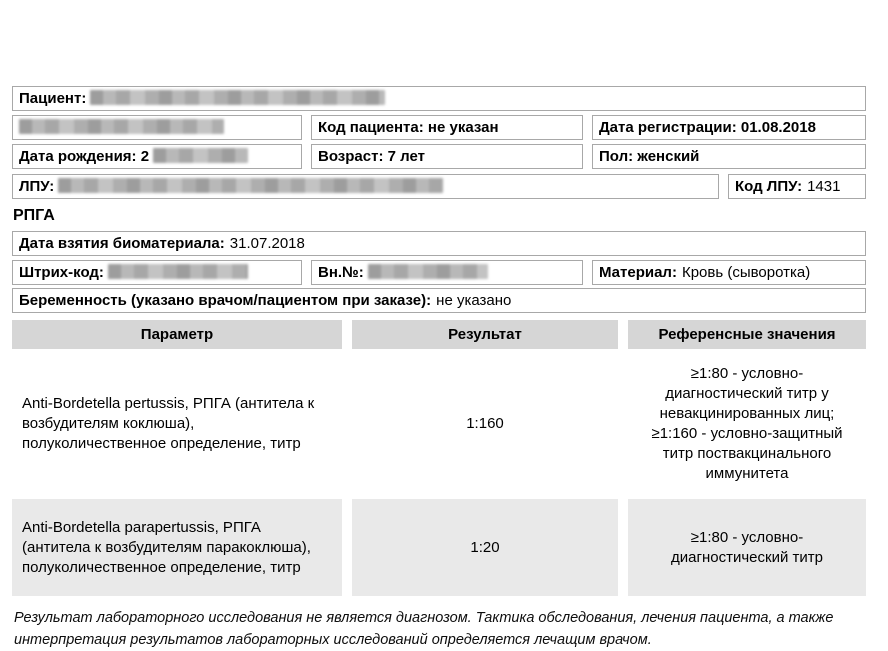  What do you see at coordinates (53, 98) in the screenshot?
I see `patient-label: Пациент:` at bounding box center [53, 98].